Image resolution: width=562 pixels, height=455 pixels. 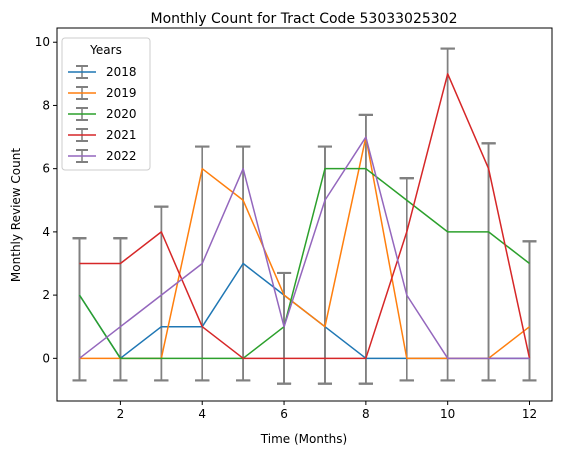 I want to click on legend-box, so click(x=106, y=104).